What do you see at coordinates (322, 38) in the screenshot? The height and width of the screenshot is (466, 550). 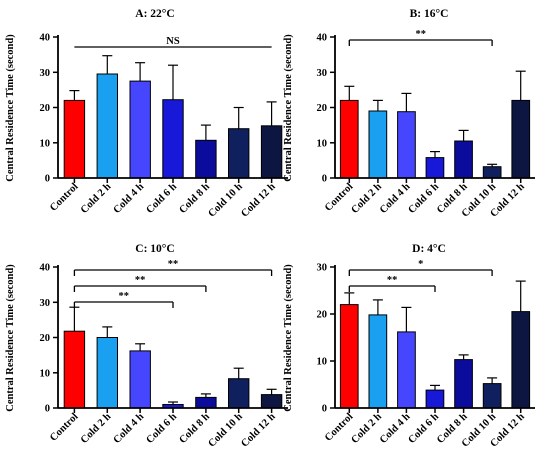 I see `panel-b-y-tick-label-5: 40` at bounding box center [322, 38].